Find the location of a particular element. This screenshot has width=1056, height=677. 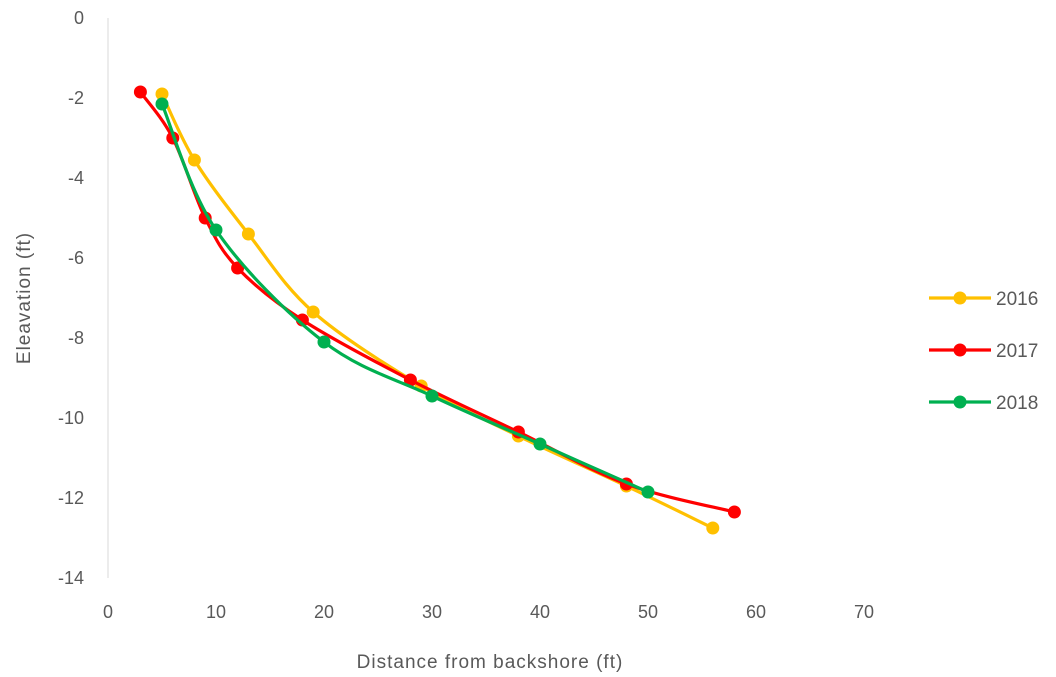

y-tick-label: 0 is located at coordinates (79, 18).